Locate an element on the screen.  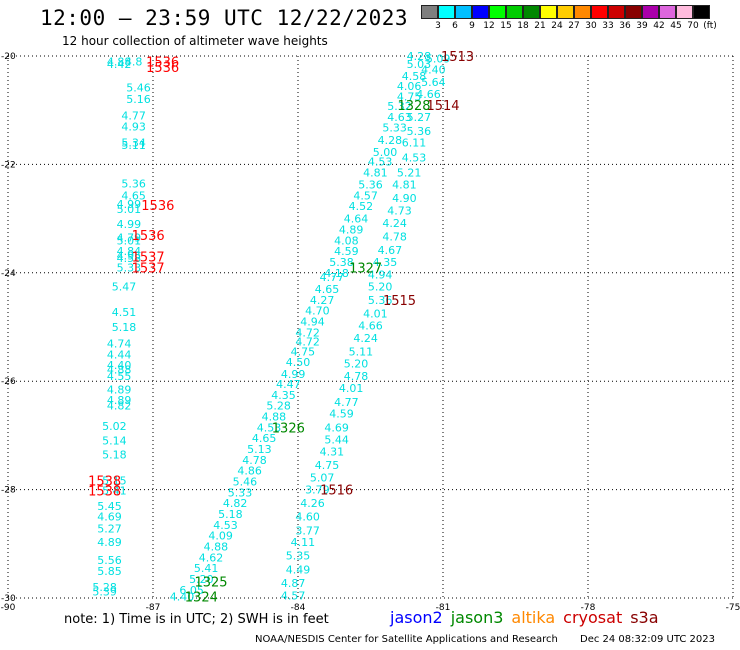
wave-height-label: 4.78 is located at coordinates (254, 460).